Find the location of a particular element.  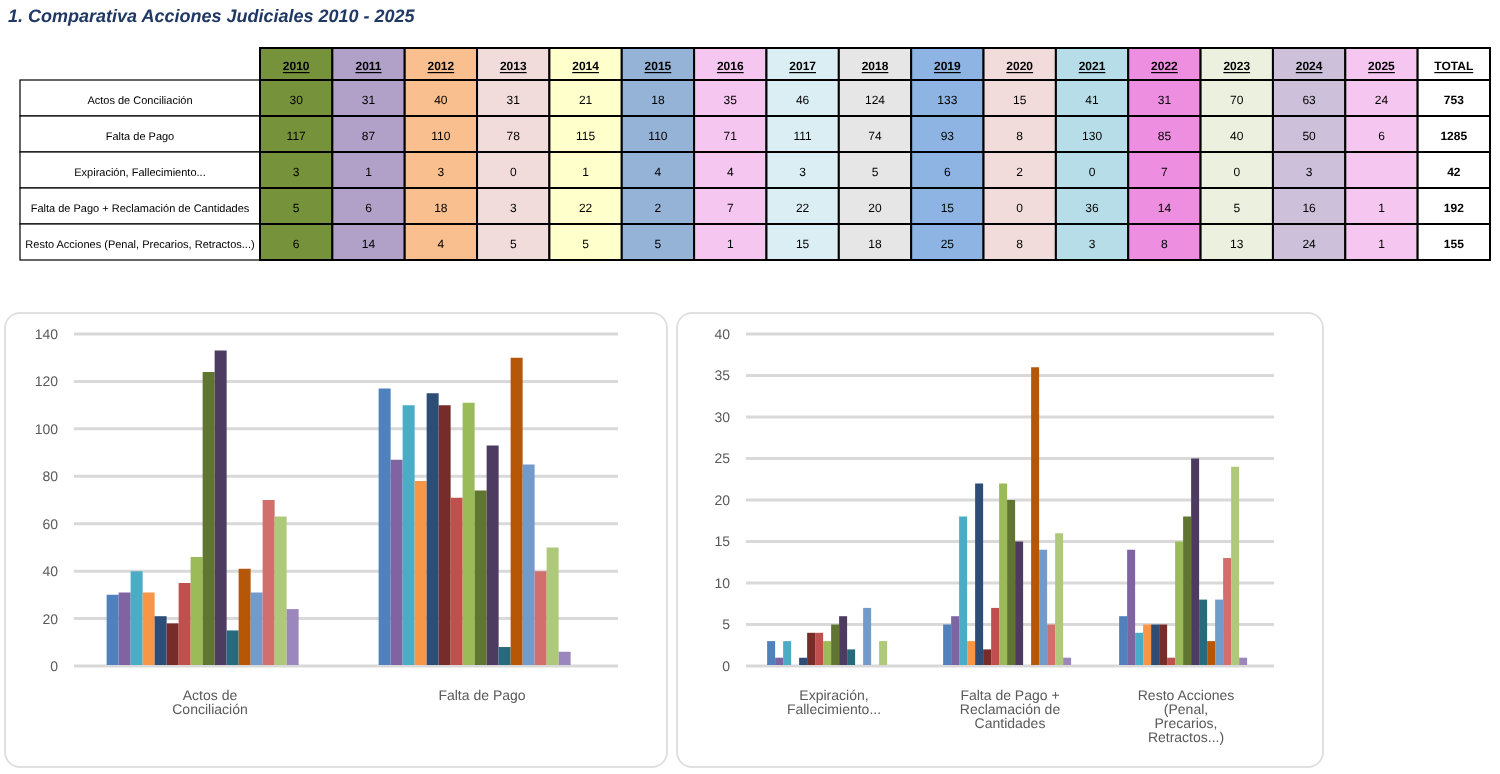

chart-title: 1. Comparativa Acciones Judiciales 2010 - 2025 is located at coordinates (211, 16).